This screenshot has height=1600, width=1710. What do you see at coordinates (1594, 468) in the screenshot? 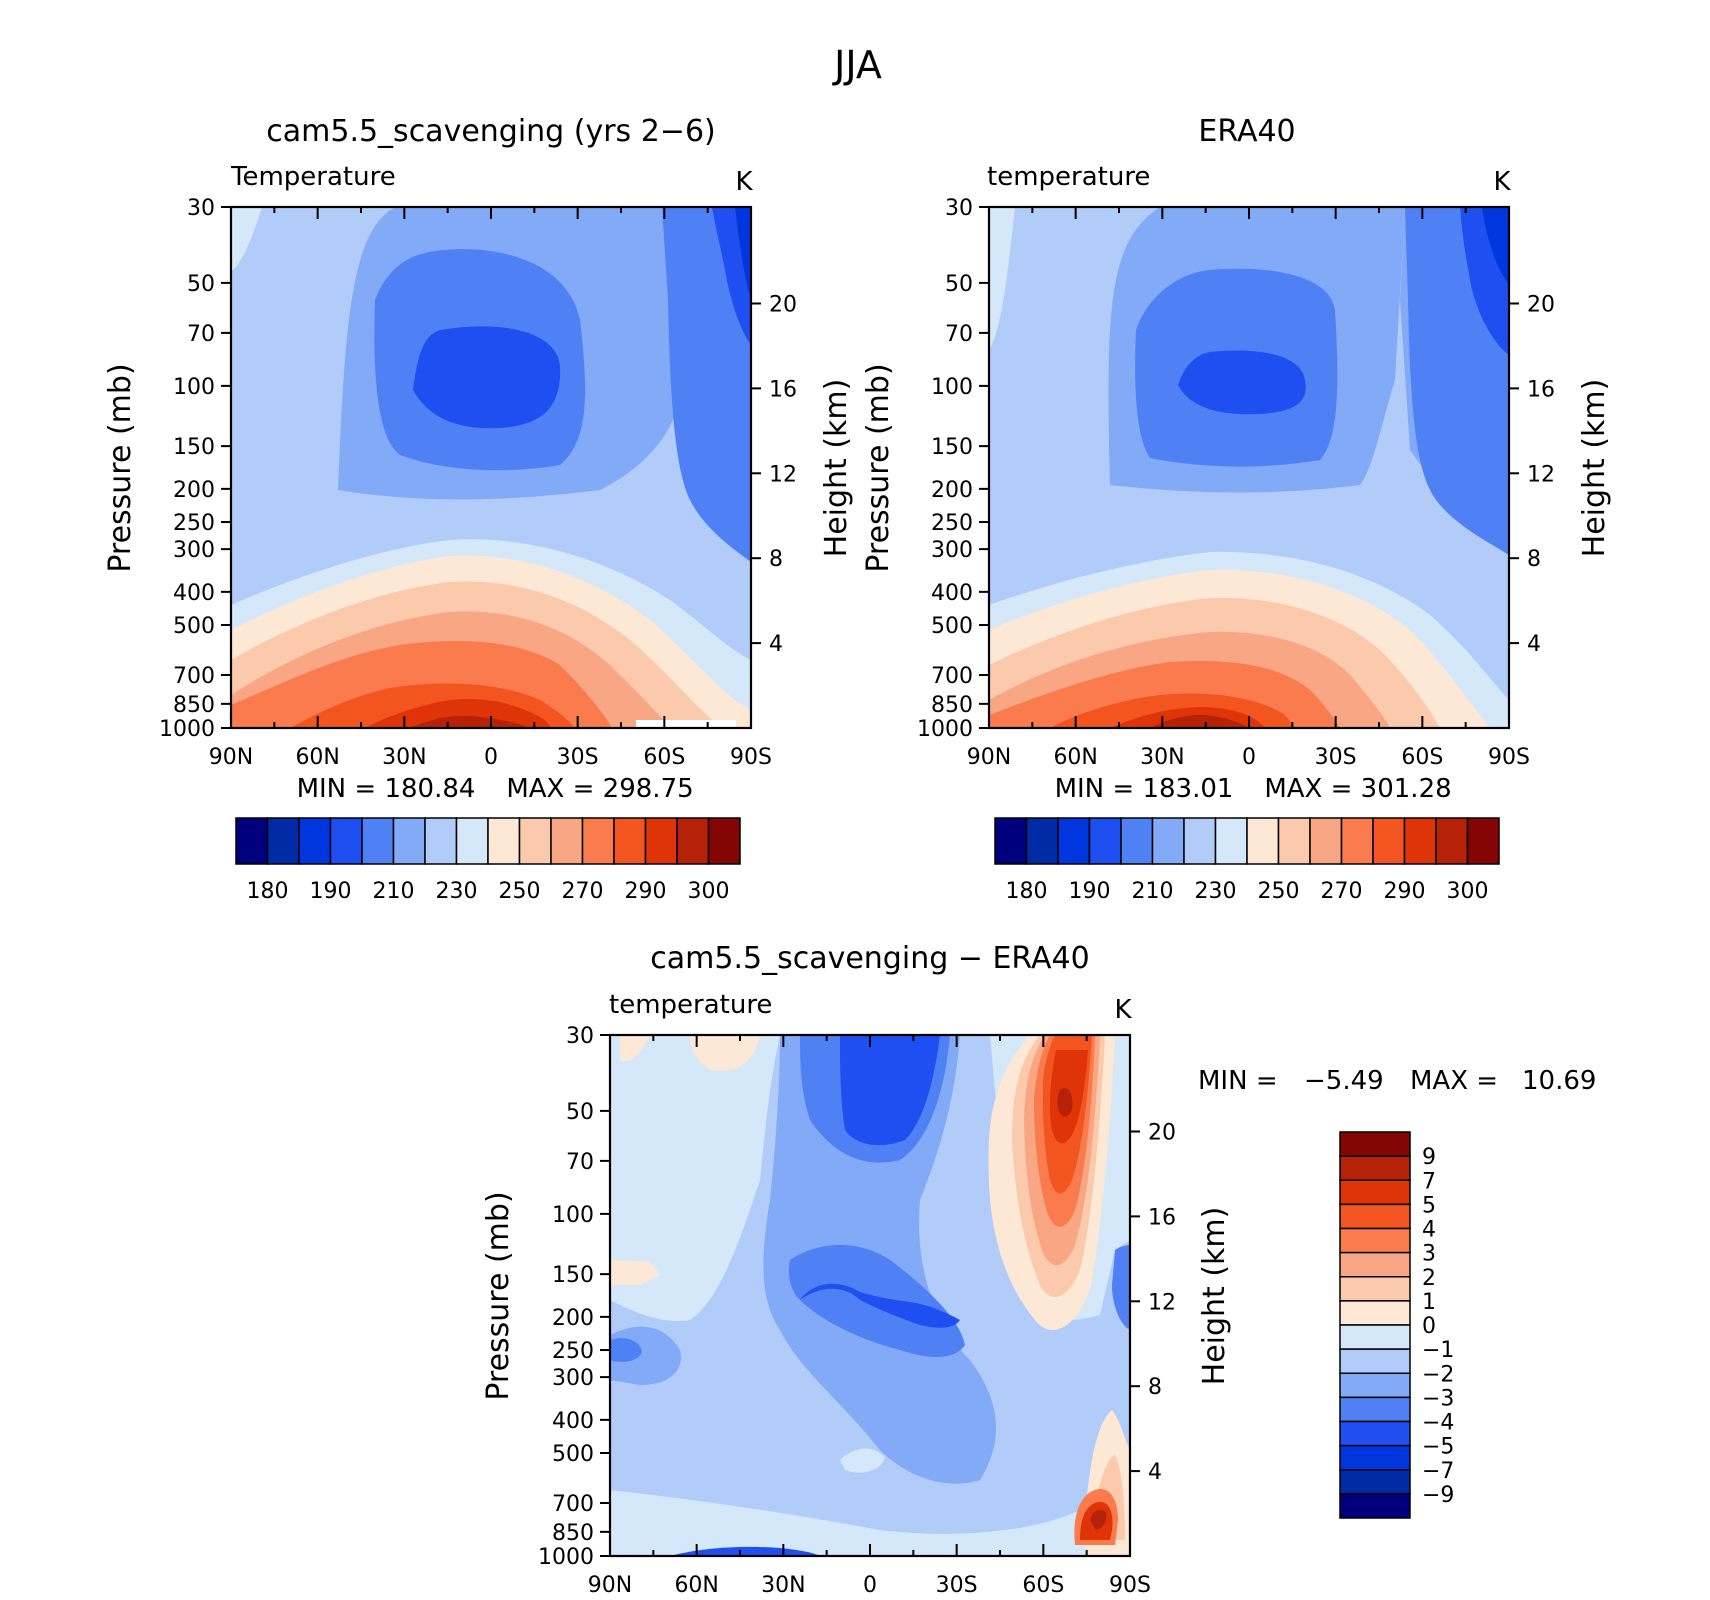
I see `panel-obs-ylabel-right: Height (km)` at bounding box center [1594, 468].